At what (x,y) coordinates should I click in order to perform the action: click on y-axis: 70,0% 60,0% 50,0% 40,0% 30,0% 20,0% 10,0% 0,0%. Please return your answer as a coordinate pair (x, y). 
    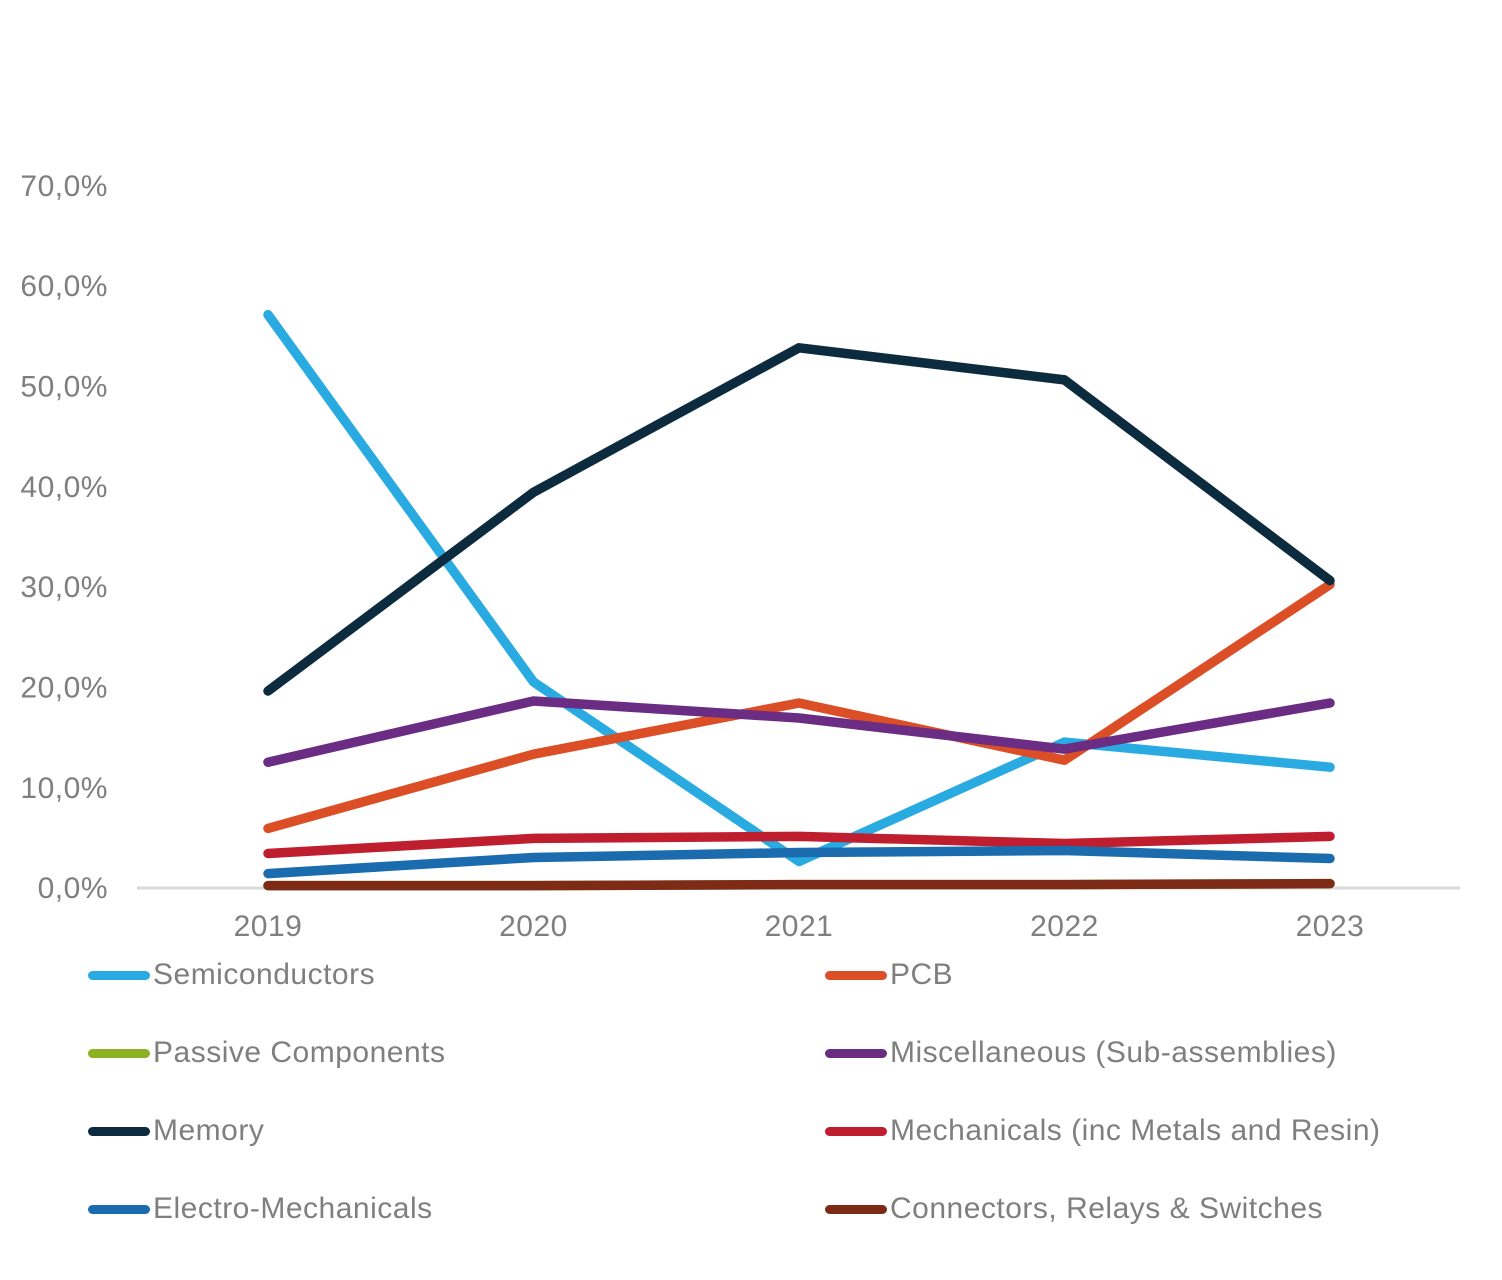
    Looking at the image, I should click on (64, 537).